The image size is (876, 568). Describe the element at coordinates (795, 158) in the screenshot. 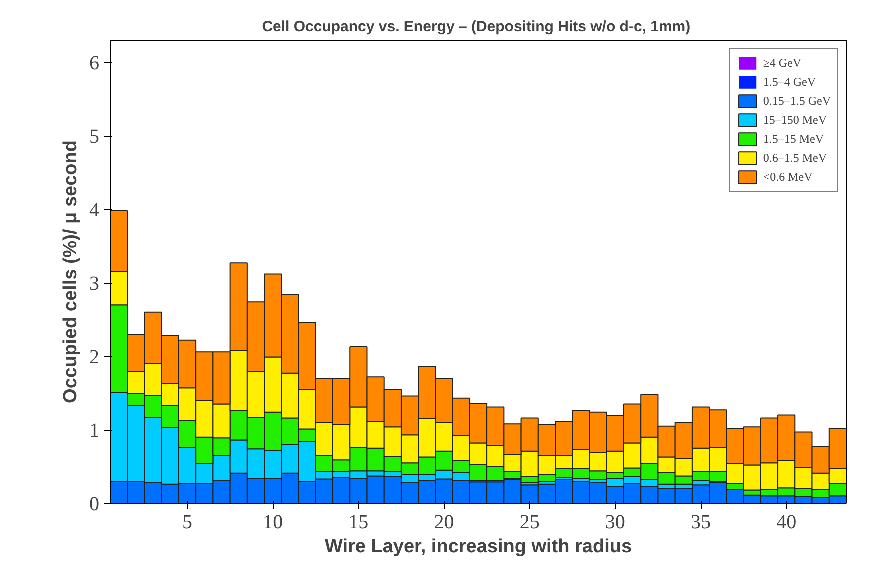

I see `legend-label: 0.6–1.5 MeV` at that location.